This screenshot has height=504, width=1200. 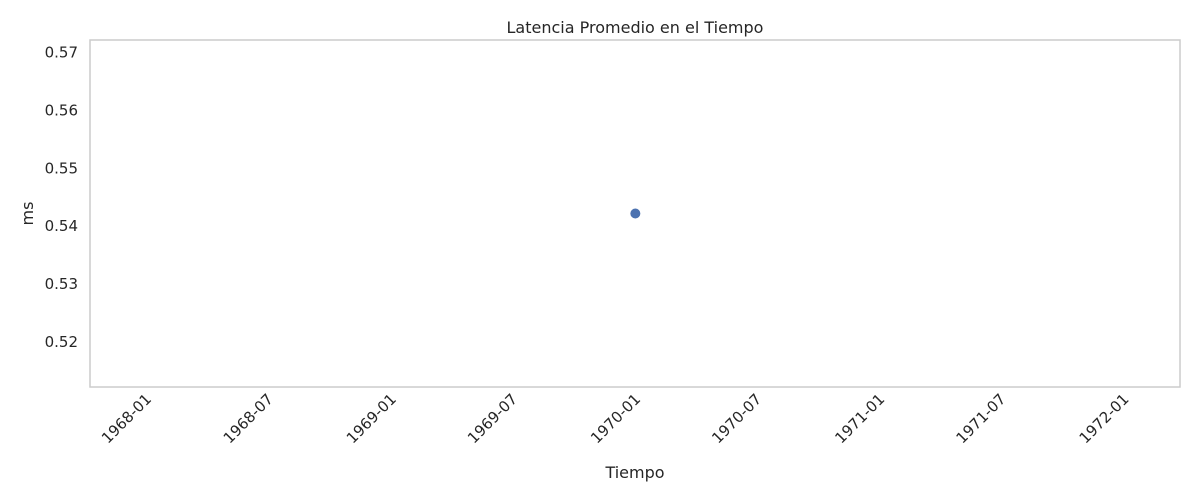 I want to click on x-tick-label: 1970-07, so click(x=736, y=418).